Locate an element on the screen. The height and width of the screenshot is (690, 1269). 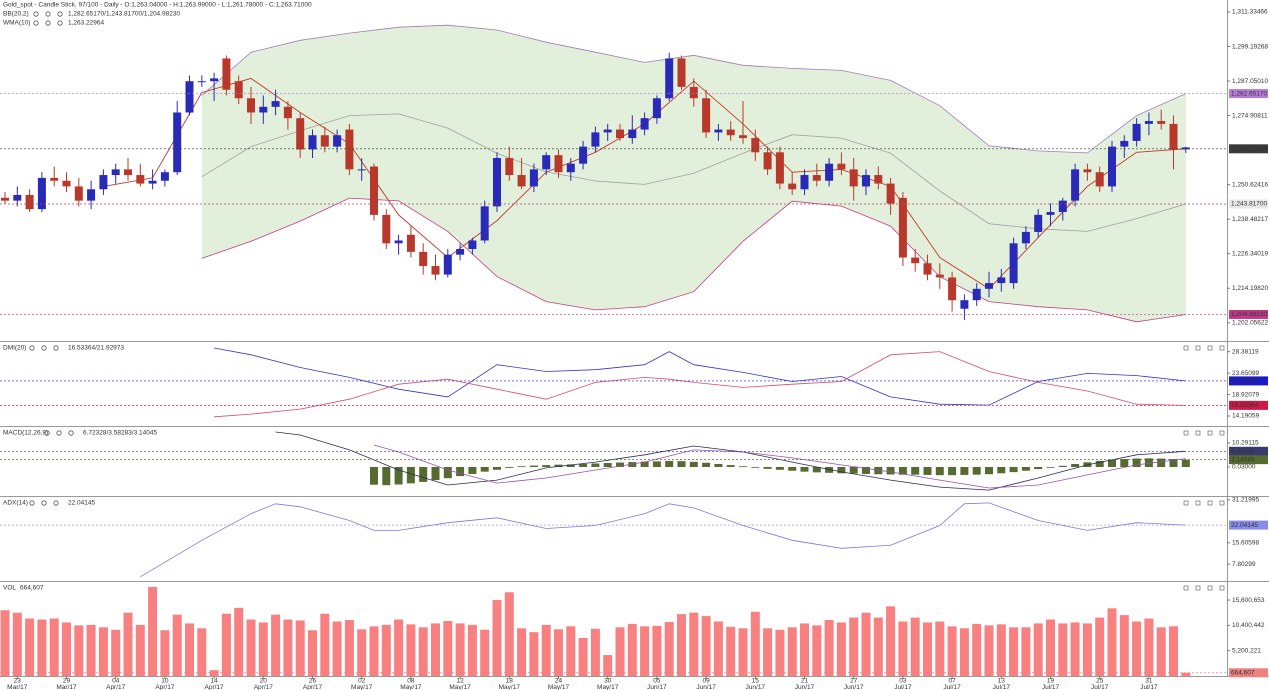
panel-title: VOL is located at coordinates (9, 588).